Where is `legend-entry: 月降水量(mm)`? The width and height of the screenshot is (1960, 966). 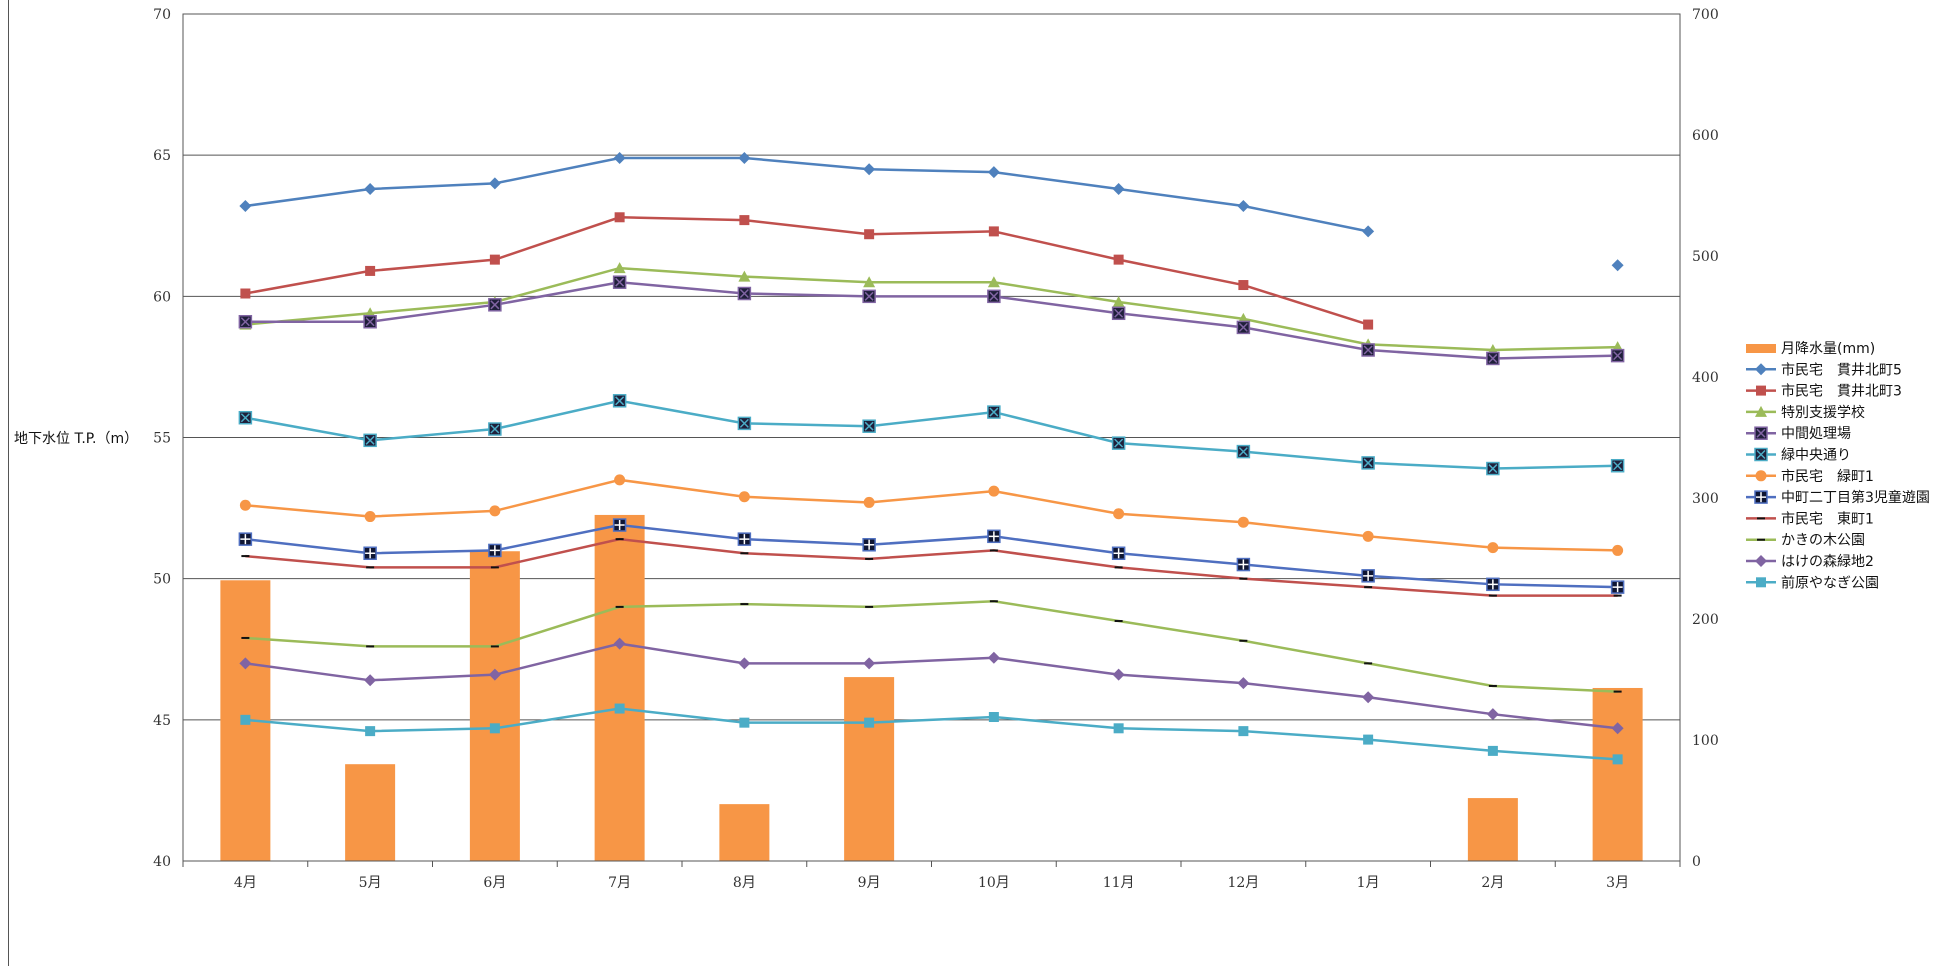
legend-entry: 月降水量(mm) is located at coordinates (1810, 349).